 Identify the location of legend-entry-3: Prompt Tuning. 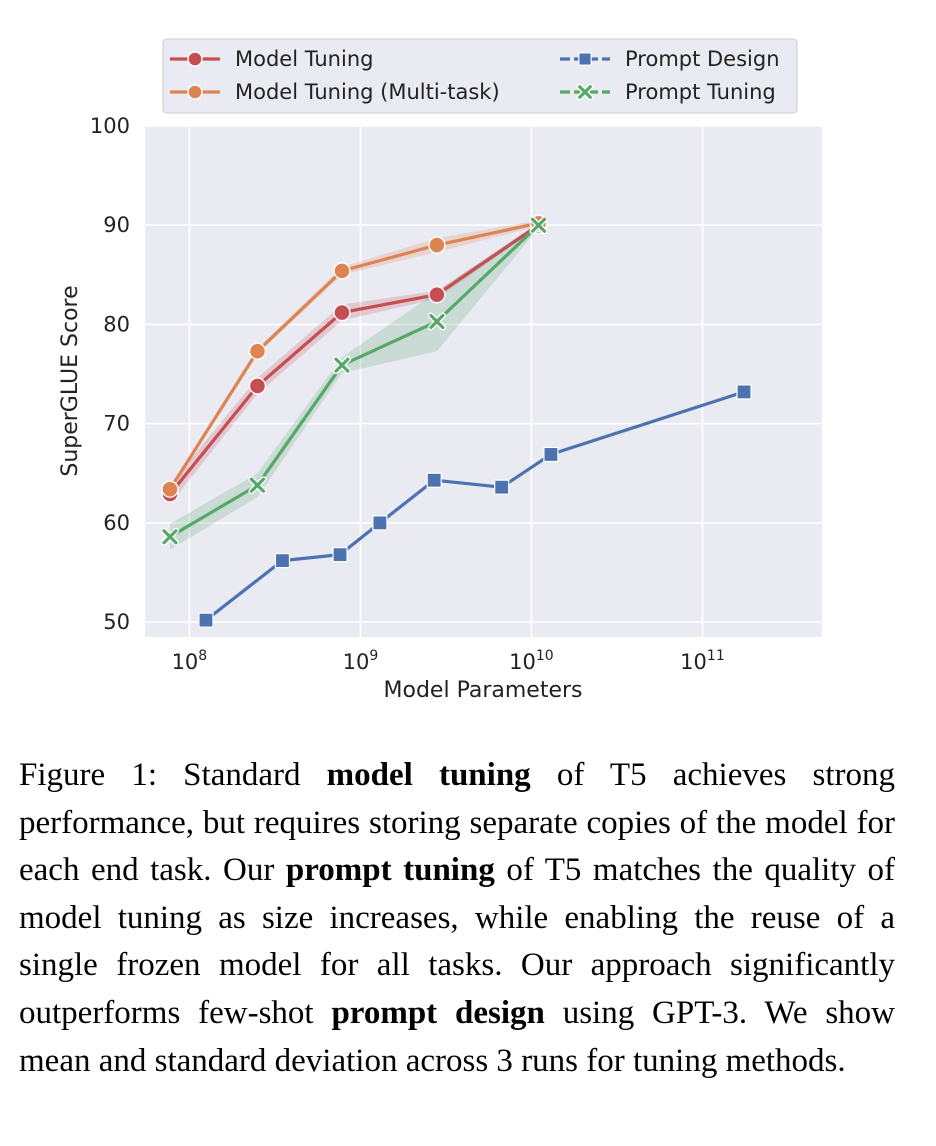
(668, 92).